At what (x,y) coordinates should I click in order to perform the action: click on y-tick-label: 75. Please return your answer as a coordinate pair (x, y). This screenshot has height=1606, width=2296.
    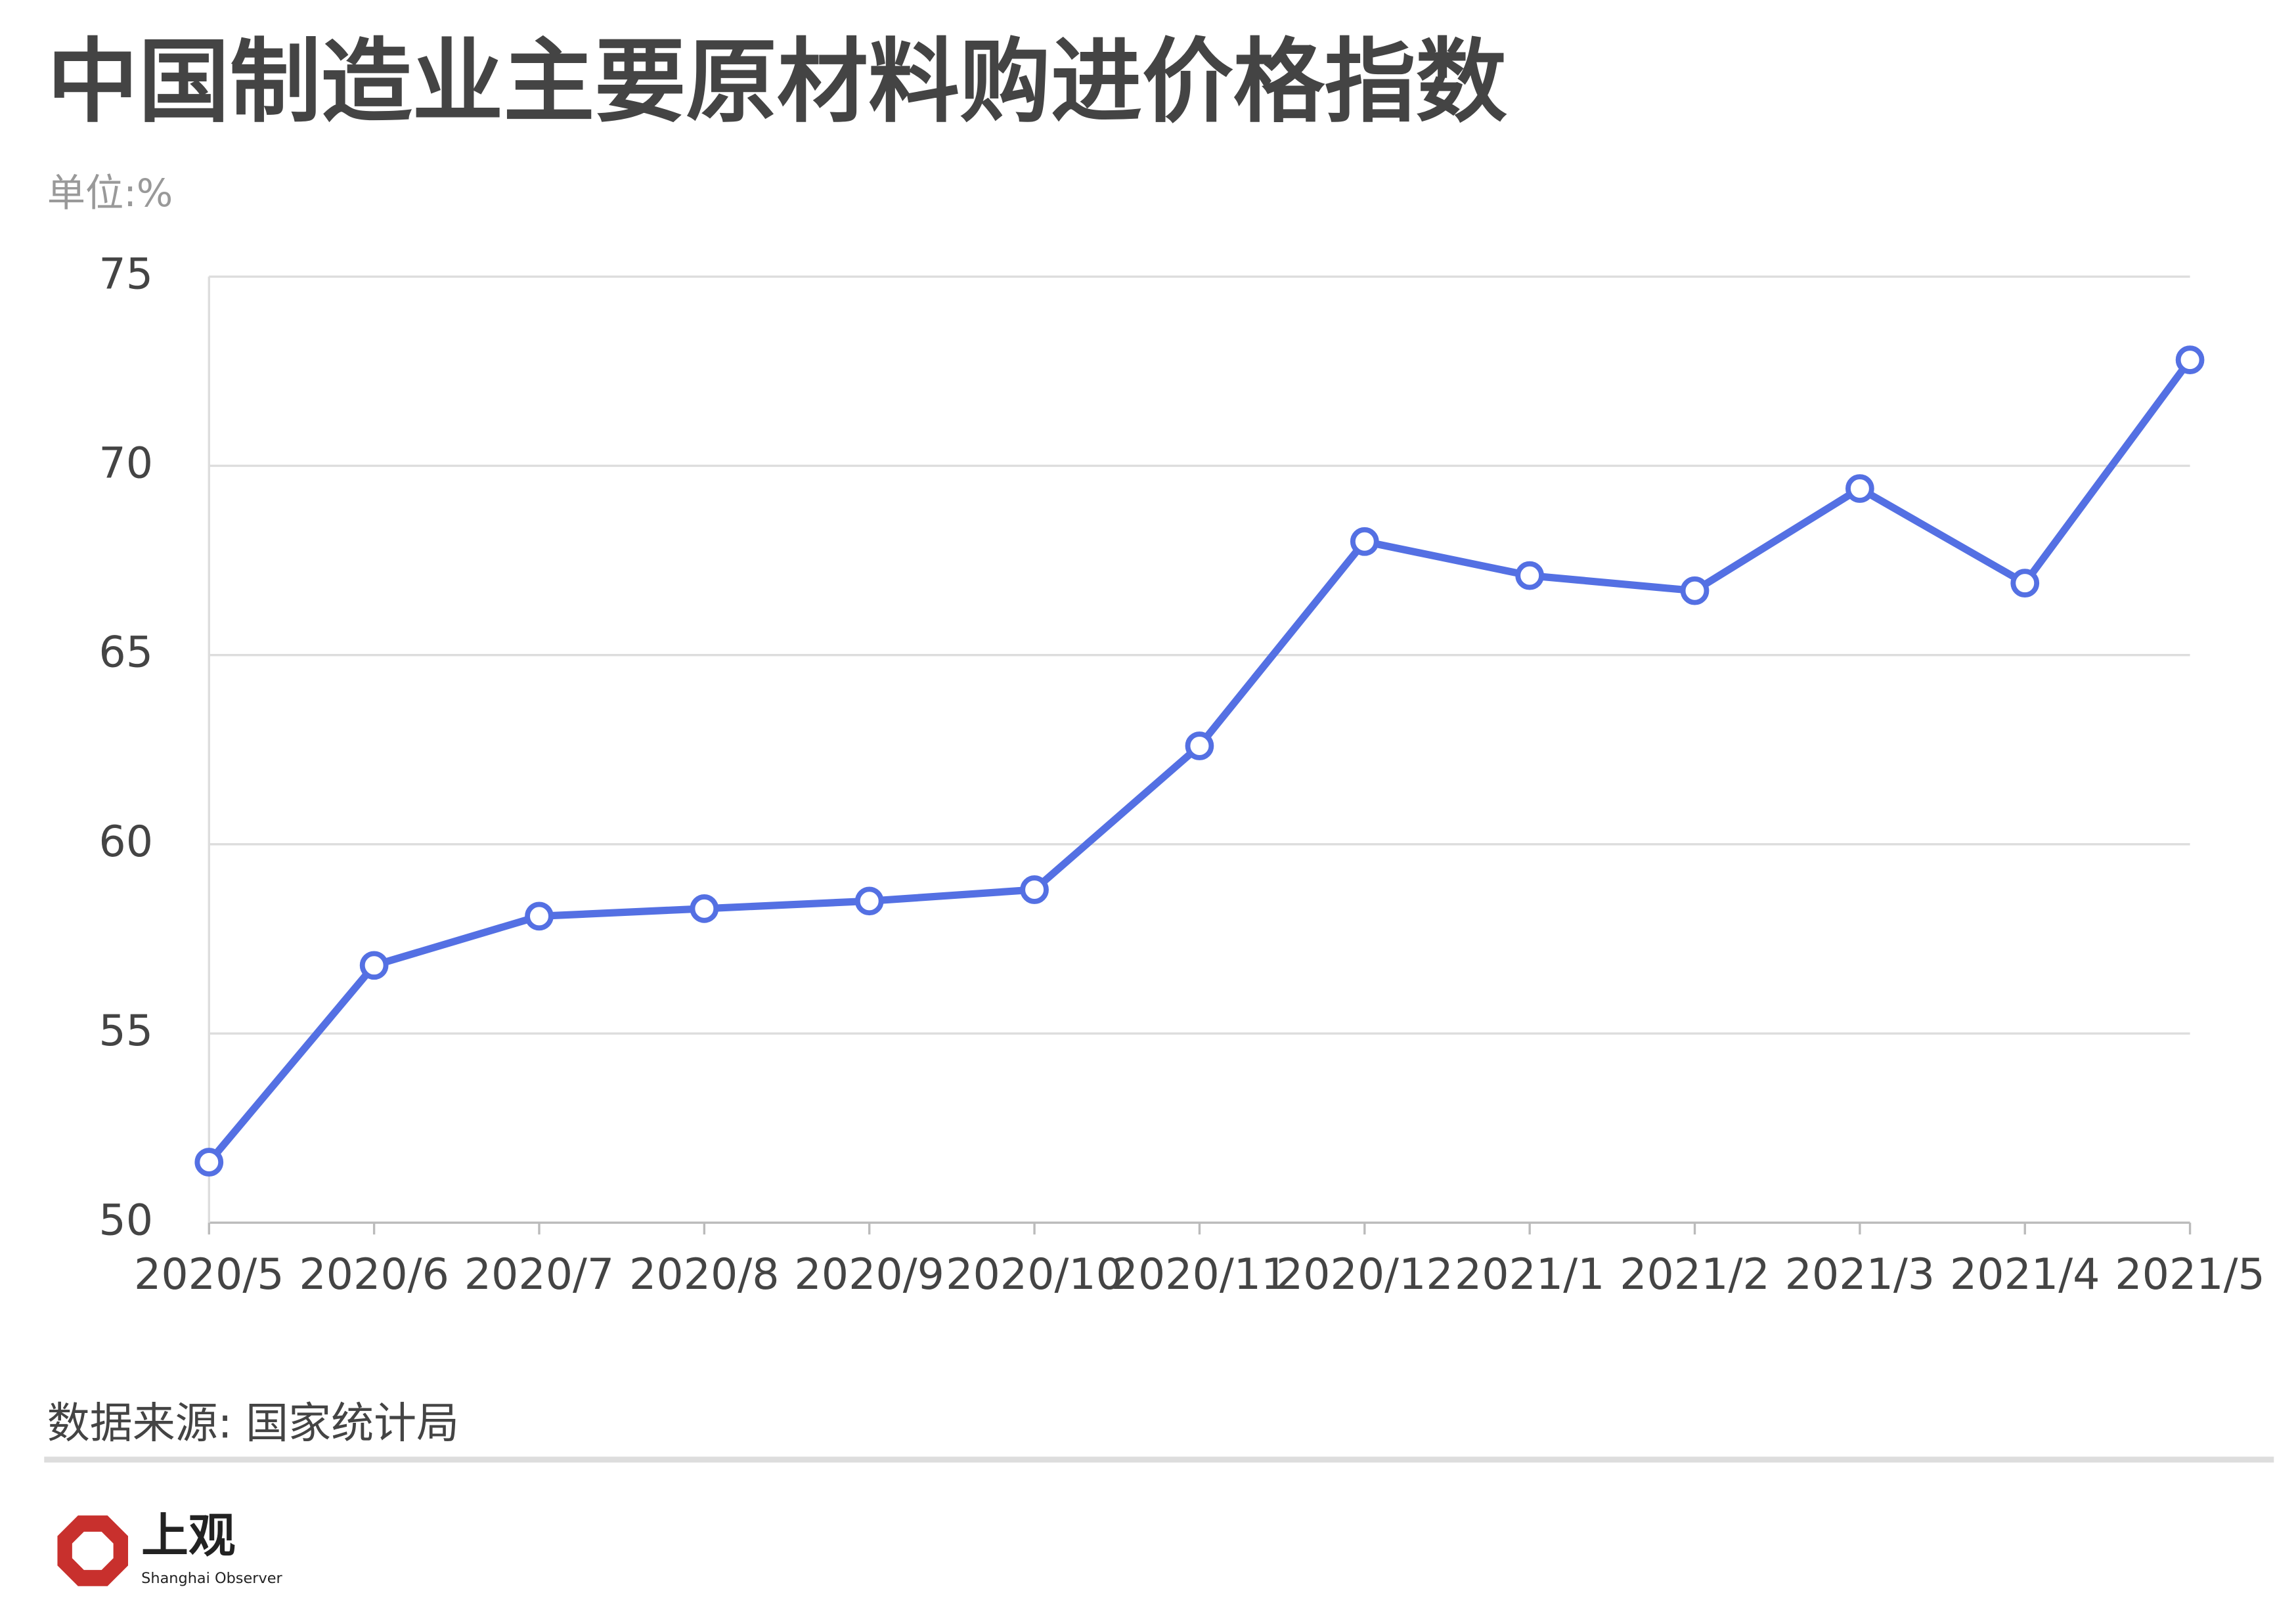
    Looking at the image, I should click on (126, 275).